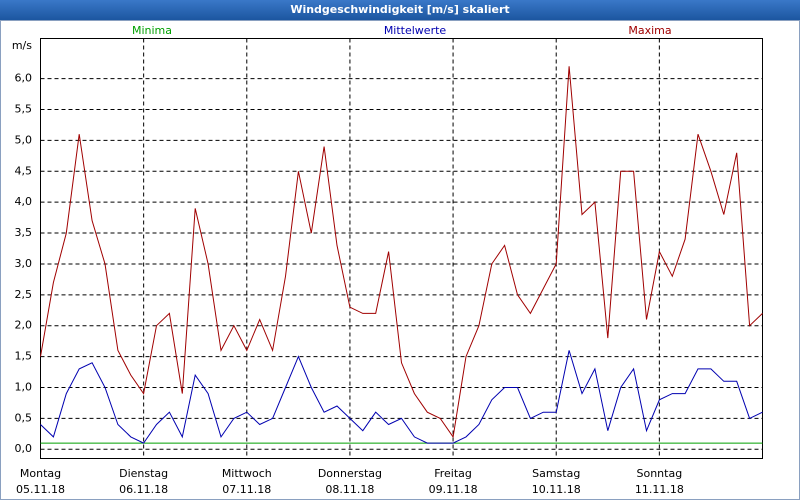 Image resolution: width=800 pixels, height=504 pixels. Describe the element at coordinates (556, 489) in the screenshot. I see `x-tick-date: 10.11.18` at that location.